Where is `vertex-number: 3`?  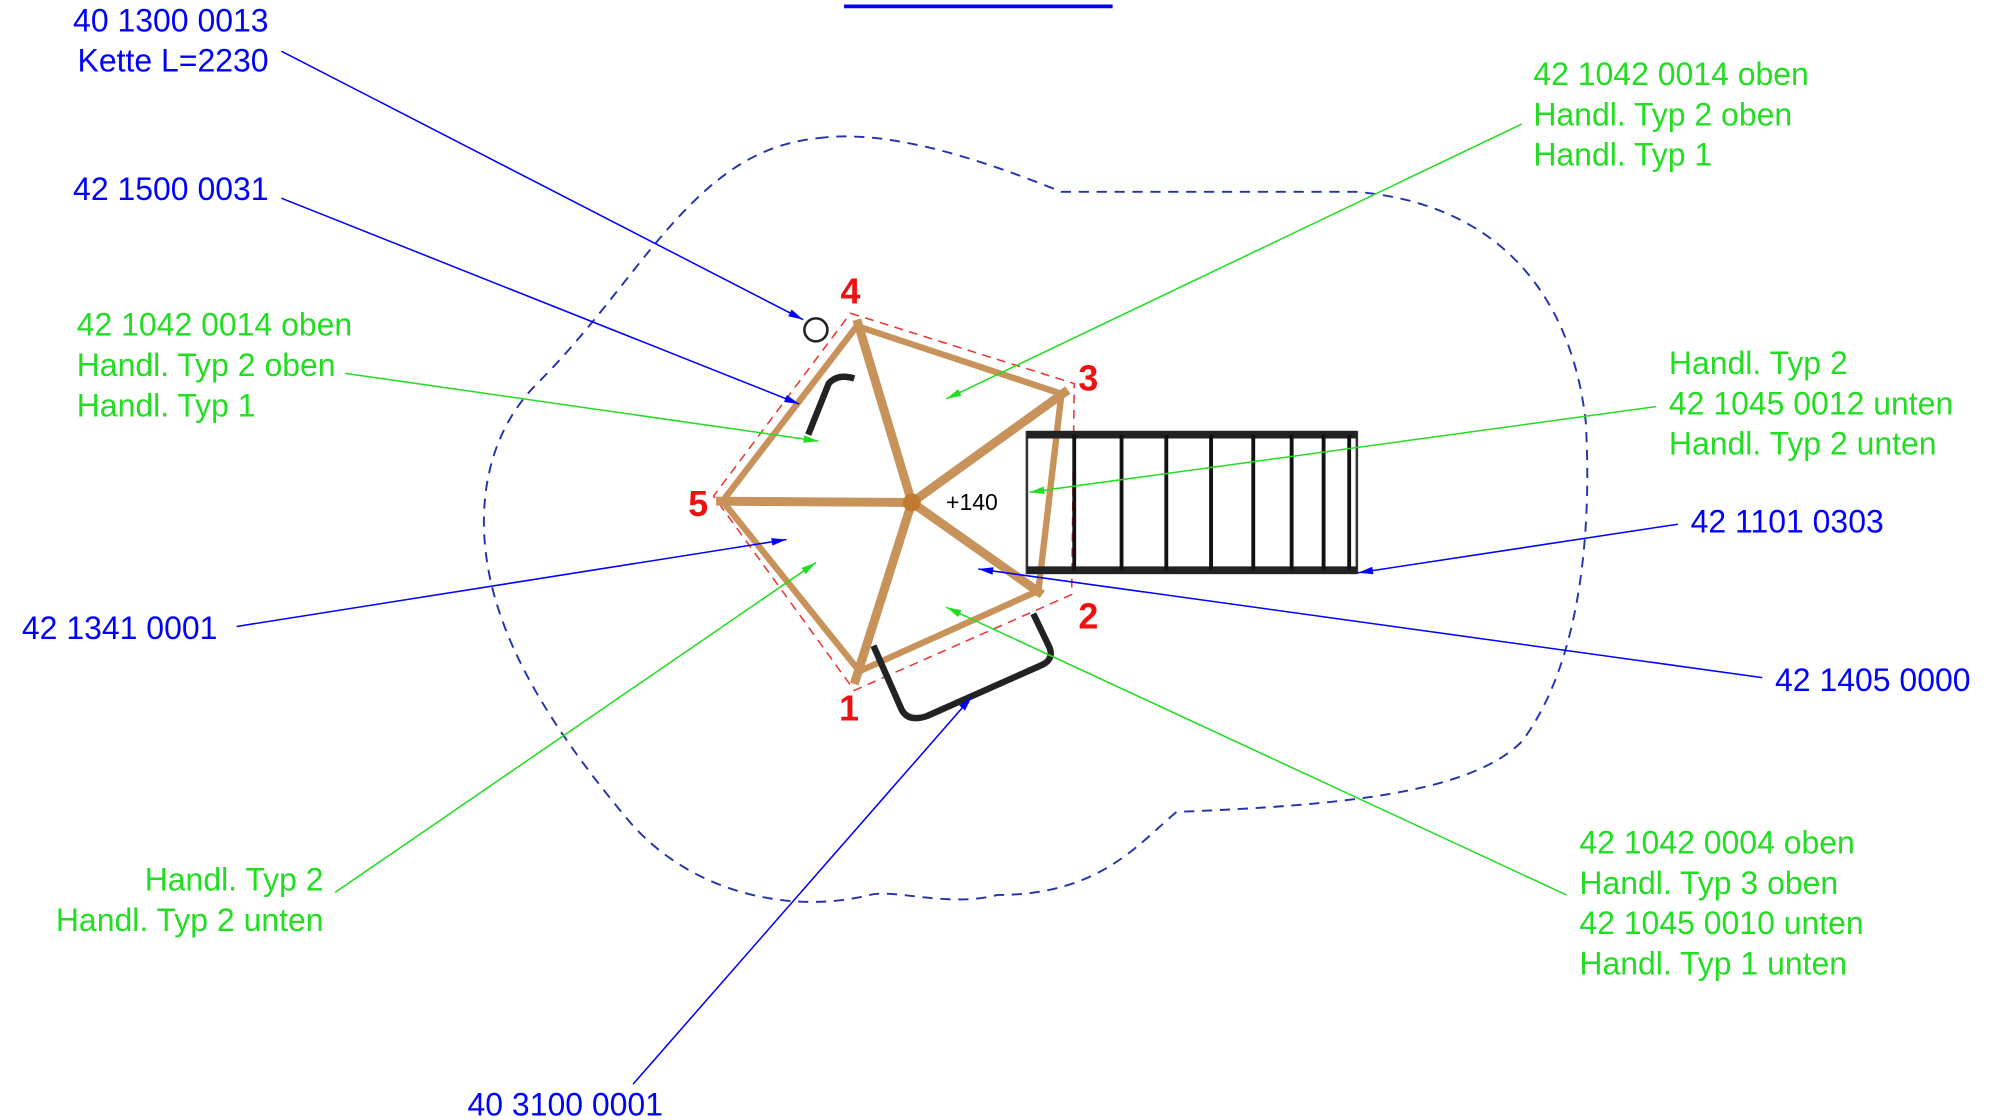
vertex-number: 3 is located at coordinates (1088, 378).